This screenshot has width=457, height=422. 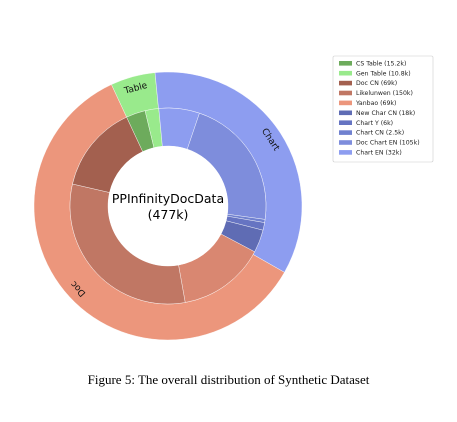 I want to click on donut-hole, so click(x=168, y=206).